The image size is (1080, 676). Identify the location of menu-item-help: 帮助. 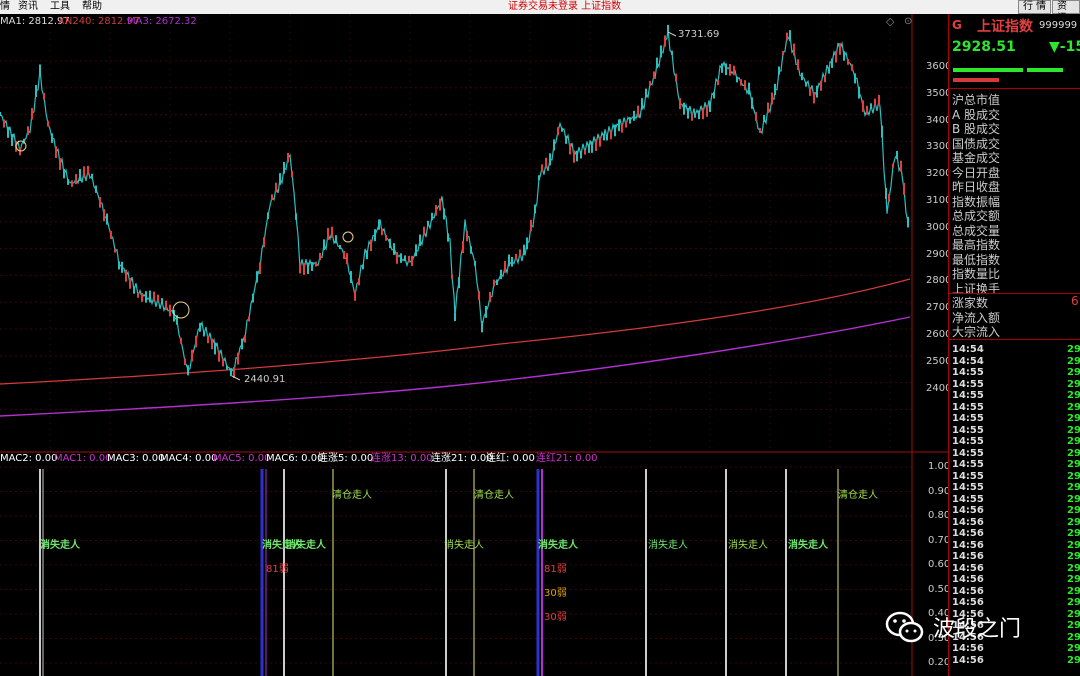
(92, 6).